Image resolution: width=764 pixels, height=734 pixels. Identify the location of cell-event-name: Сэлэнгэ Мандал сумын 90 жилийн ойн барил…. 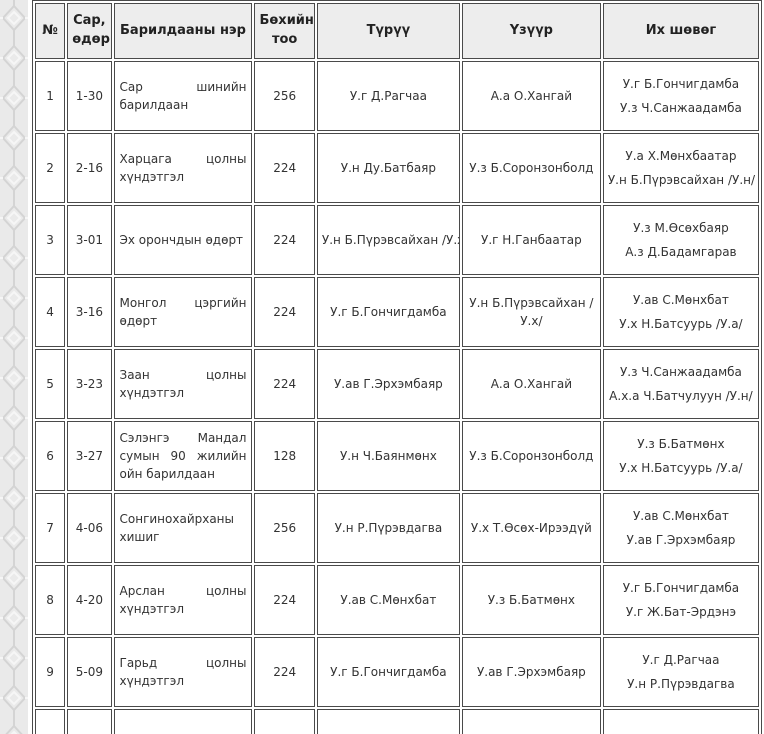
(183, 456).